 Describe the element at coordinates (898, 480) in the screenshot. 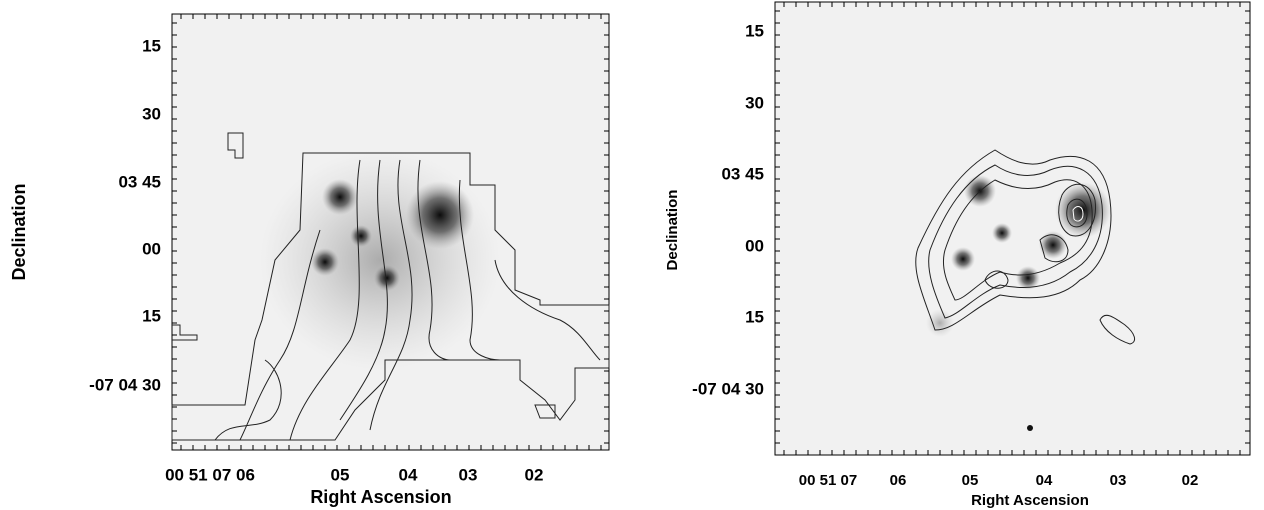

I see `x-tick-label: 06` at that location.